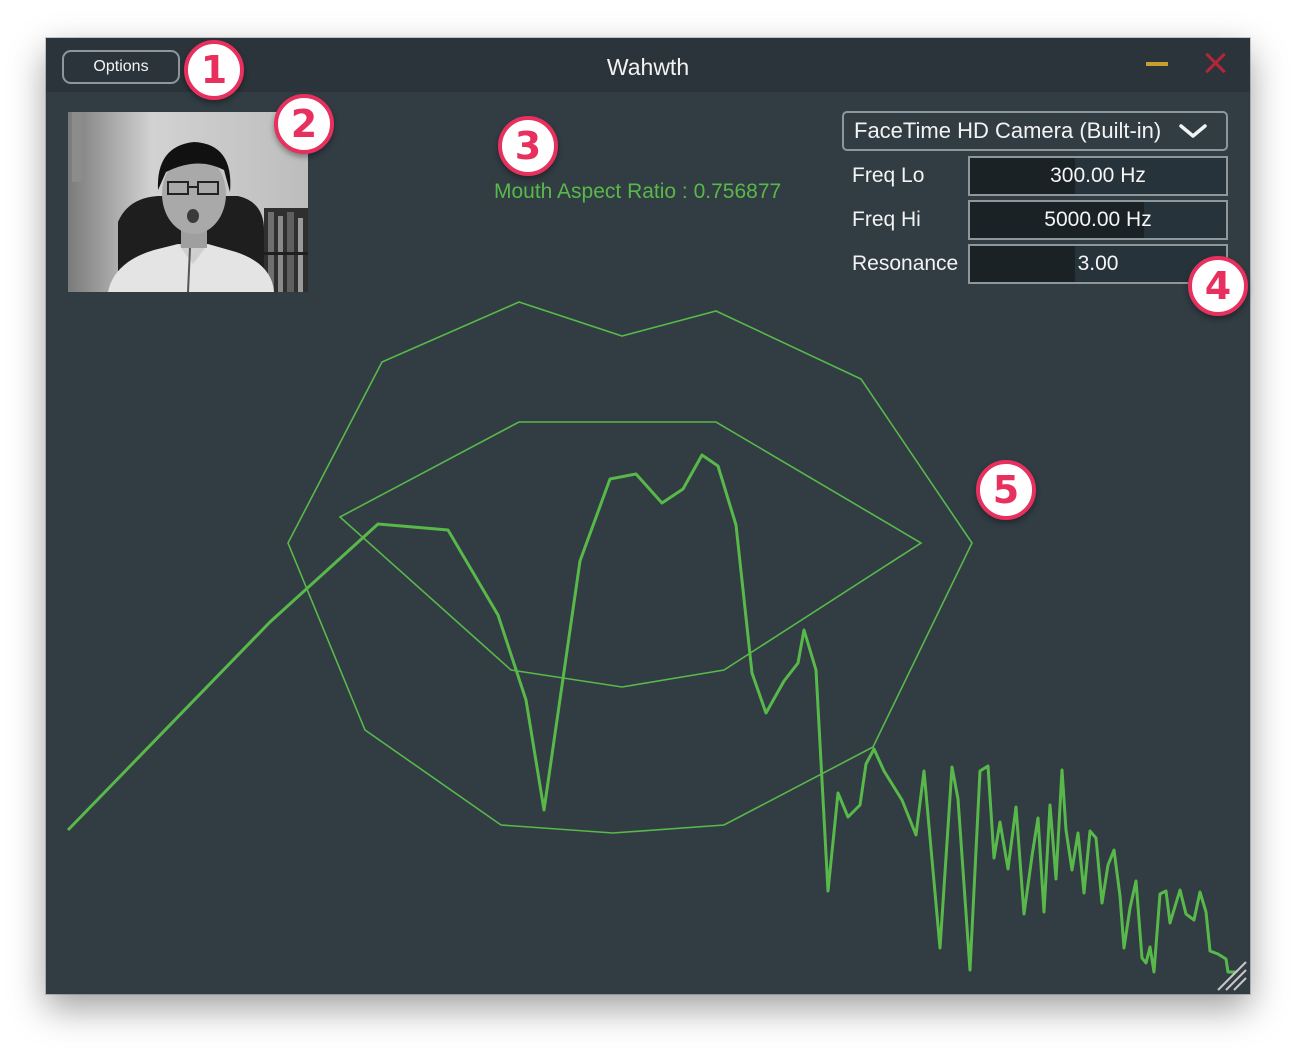 The height and width of the screenshot is (1048, 1296). I want to click on annotation-marker-2: 2, so click(304, 124).